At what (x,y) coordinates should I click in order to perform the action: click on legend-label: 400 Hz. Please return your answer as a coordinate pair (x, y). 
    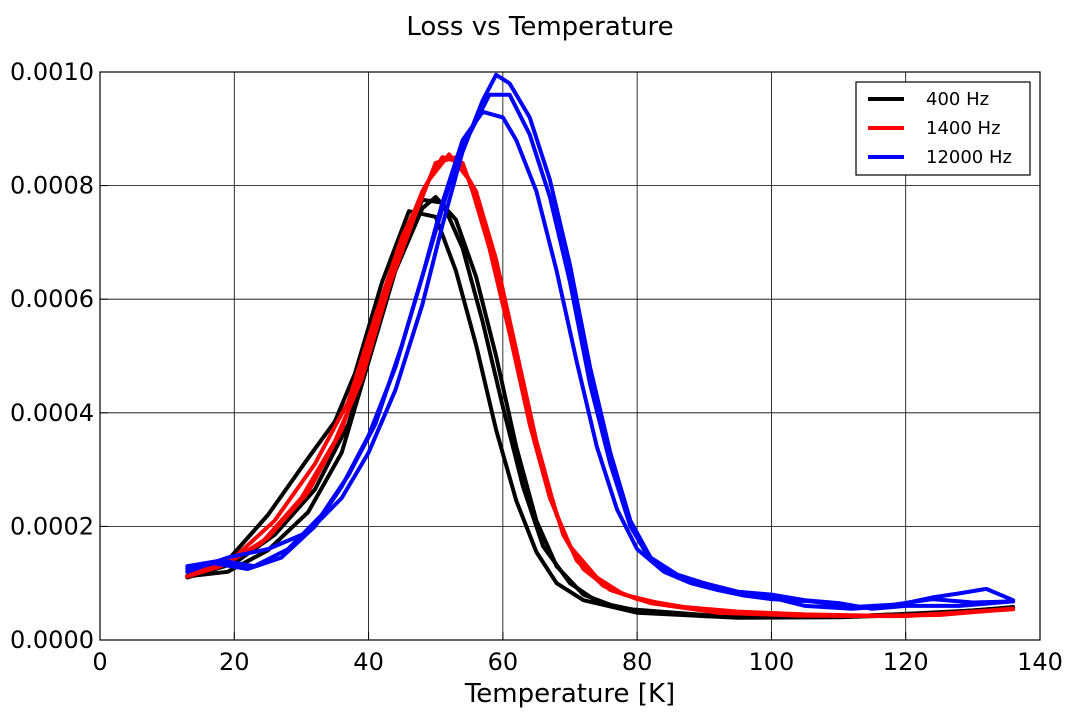
    Looking at the image, I should click on (957, 99).